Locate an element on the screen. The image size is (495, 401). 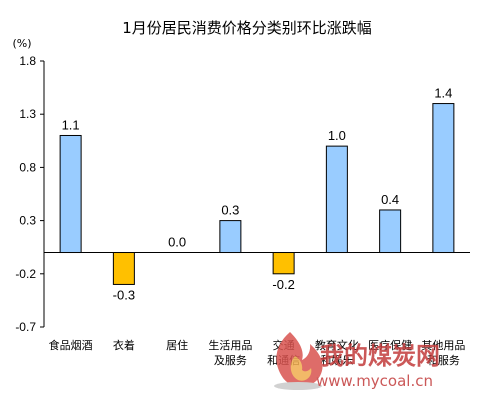
category-label: 教育文化 is located at coordinates (337, 345).